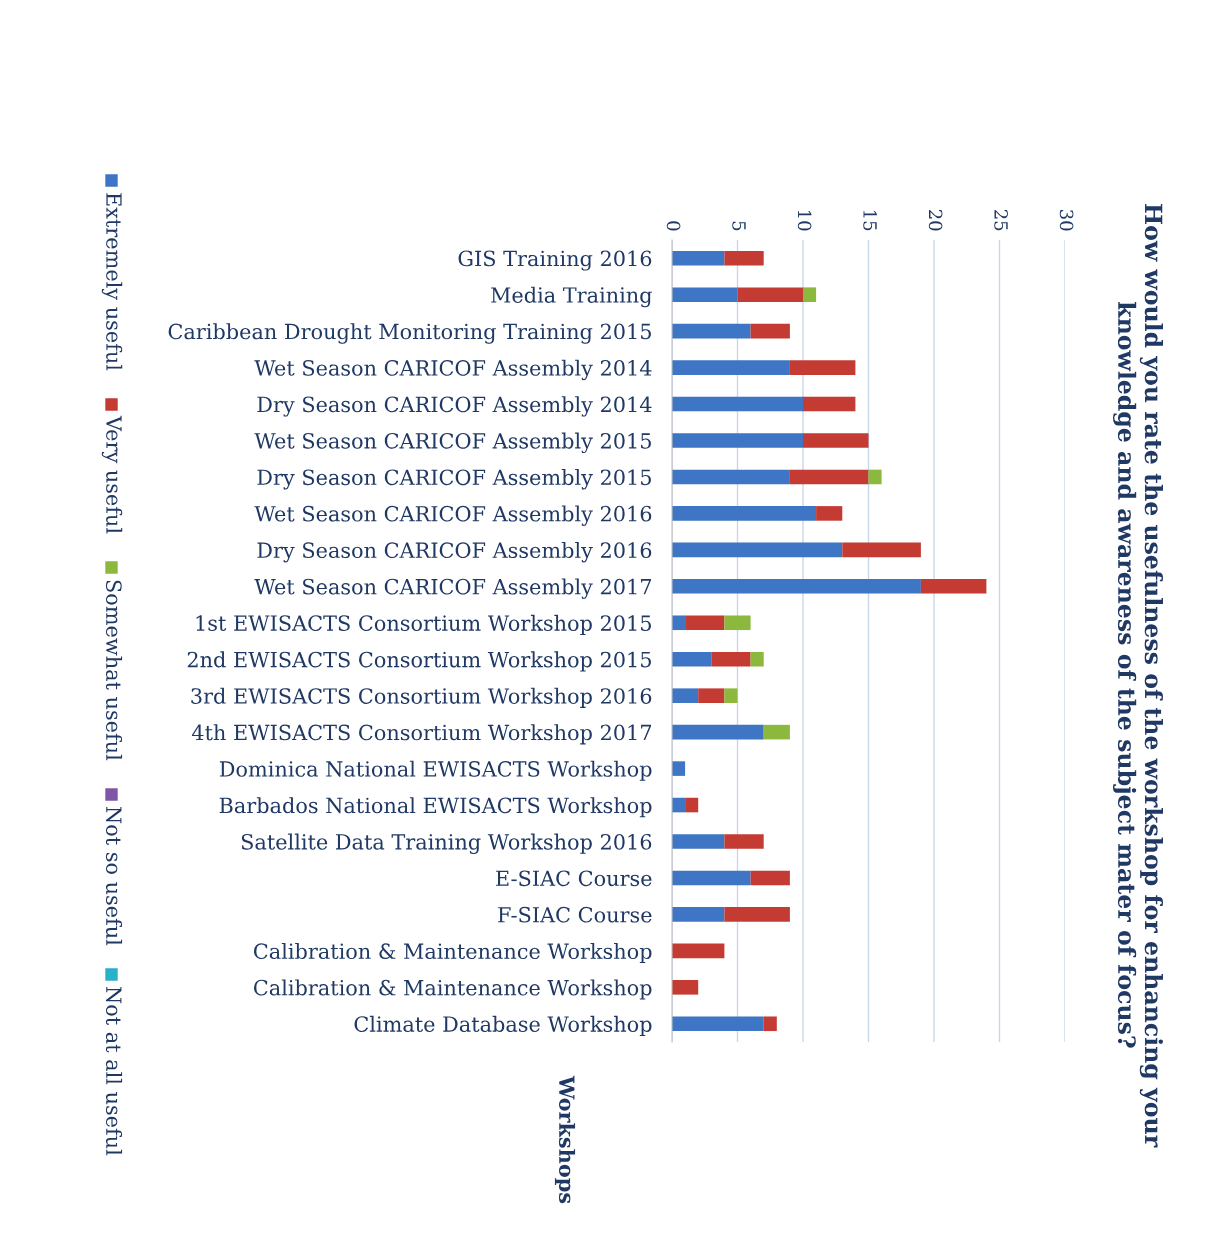 The height and width of the screenshot is (1244, 1224). Describe the element at coordinates (1066, 220) in the screenshot. I see `x-tick-label: 30` at that location.